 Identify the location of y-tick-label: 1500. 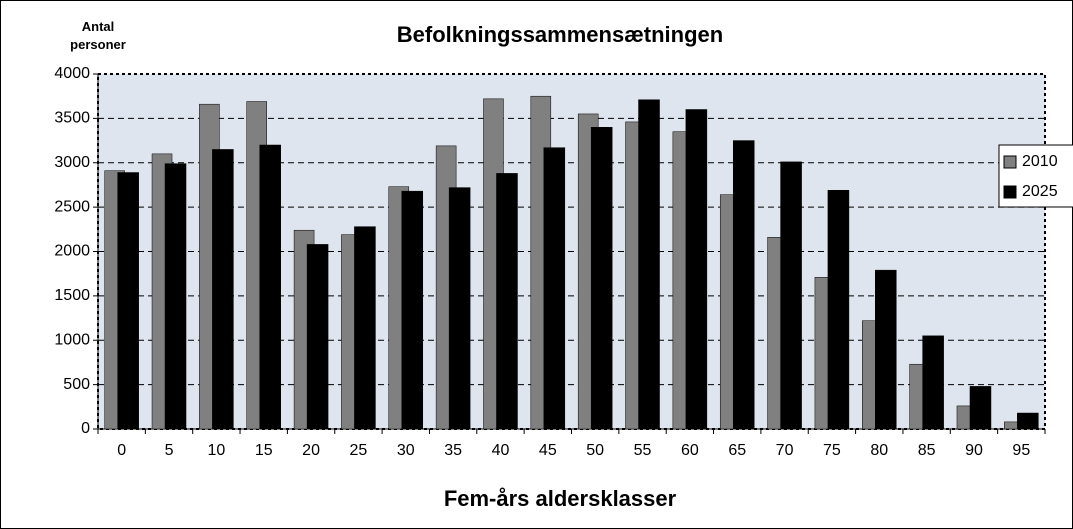
(72, 295).